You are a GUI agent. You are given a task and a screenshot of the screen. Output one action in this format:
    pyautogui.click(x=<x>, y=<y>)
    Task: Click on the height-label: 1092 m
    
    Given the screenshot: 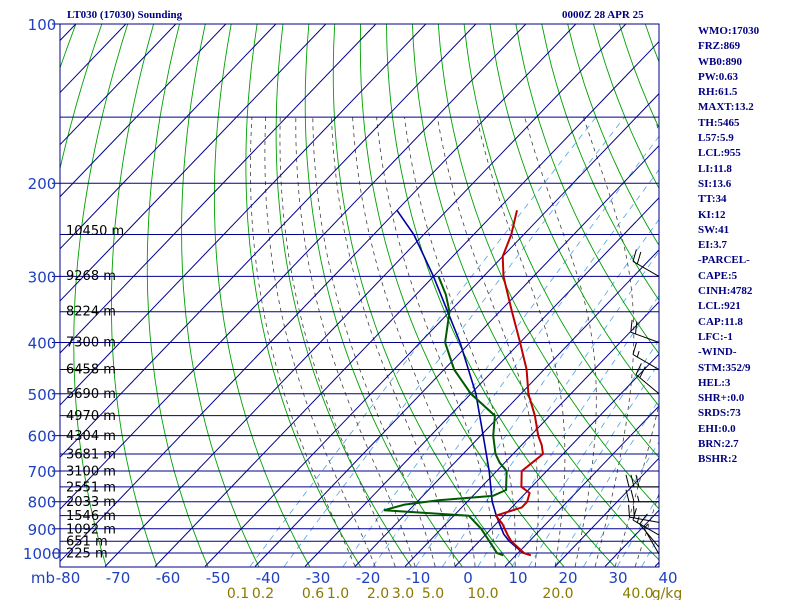 What is the action you would take?
    pyautogui.click(x=91, y=529)
    